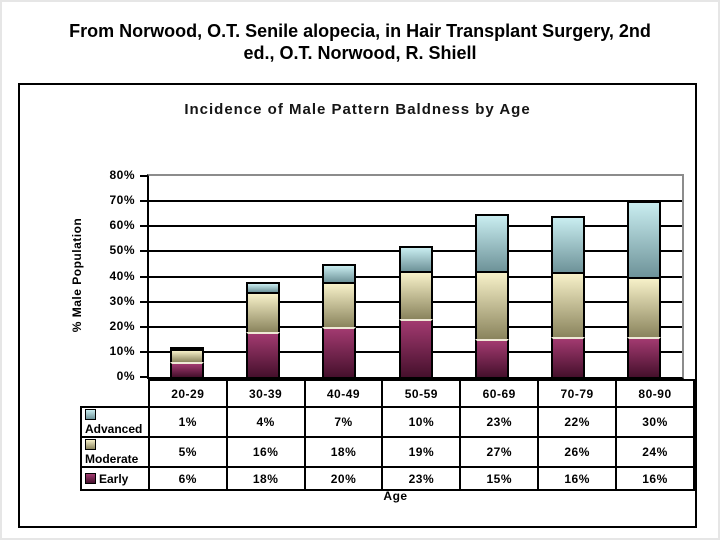 The width and height of the screenshot is (720, 540). Describe the element at coordinates (122, 200) in the screenshot. I see `y-tick-label: 70%` at that location.